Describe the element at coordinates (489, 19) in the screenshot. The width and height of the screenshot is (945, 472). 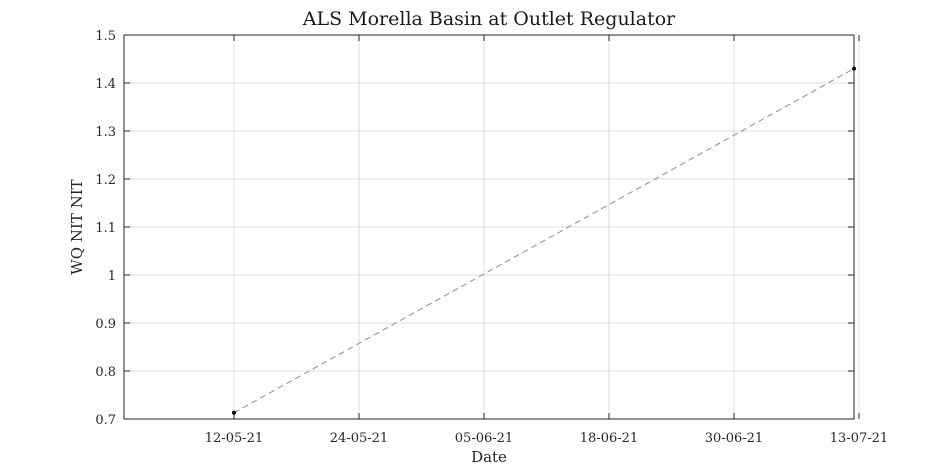
I see `chart-title: ALS Morella Basin at Outlet Regulator` at that location.